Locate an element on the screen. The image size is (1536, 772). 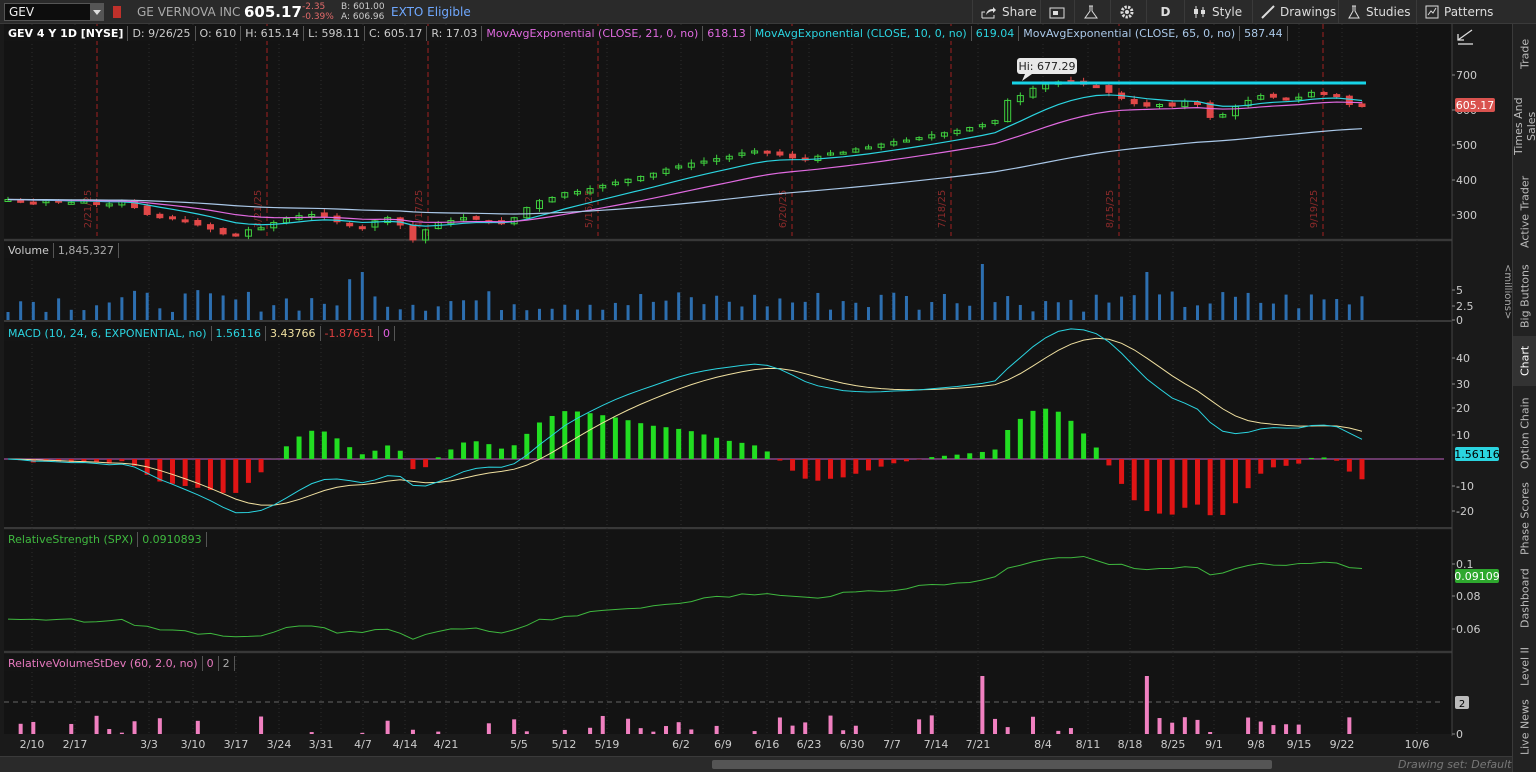
flexible-grid-button is located at coordinates (1057, 12).